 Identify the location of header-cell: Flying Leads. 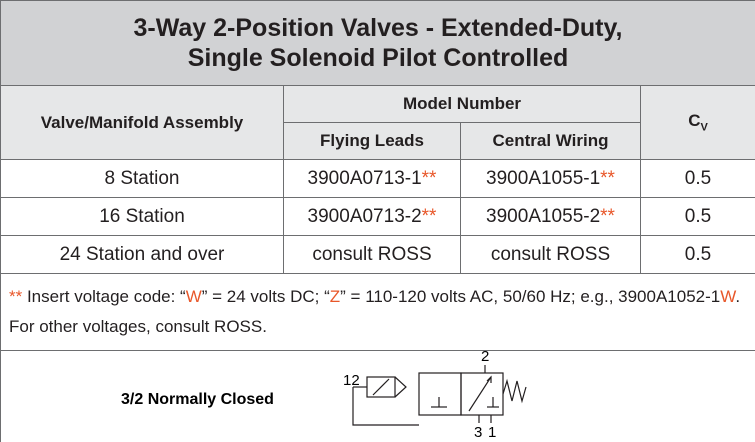
(372, 141).